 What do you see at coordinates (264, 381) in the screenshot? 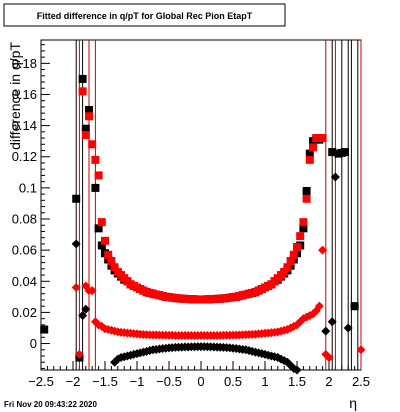
I see `x-tick-label: 1` at bounding box center [264, 381].